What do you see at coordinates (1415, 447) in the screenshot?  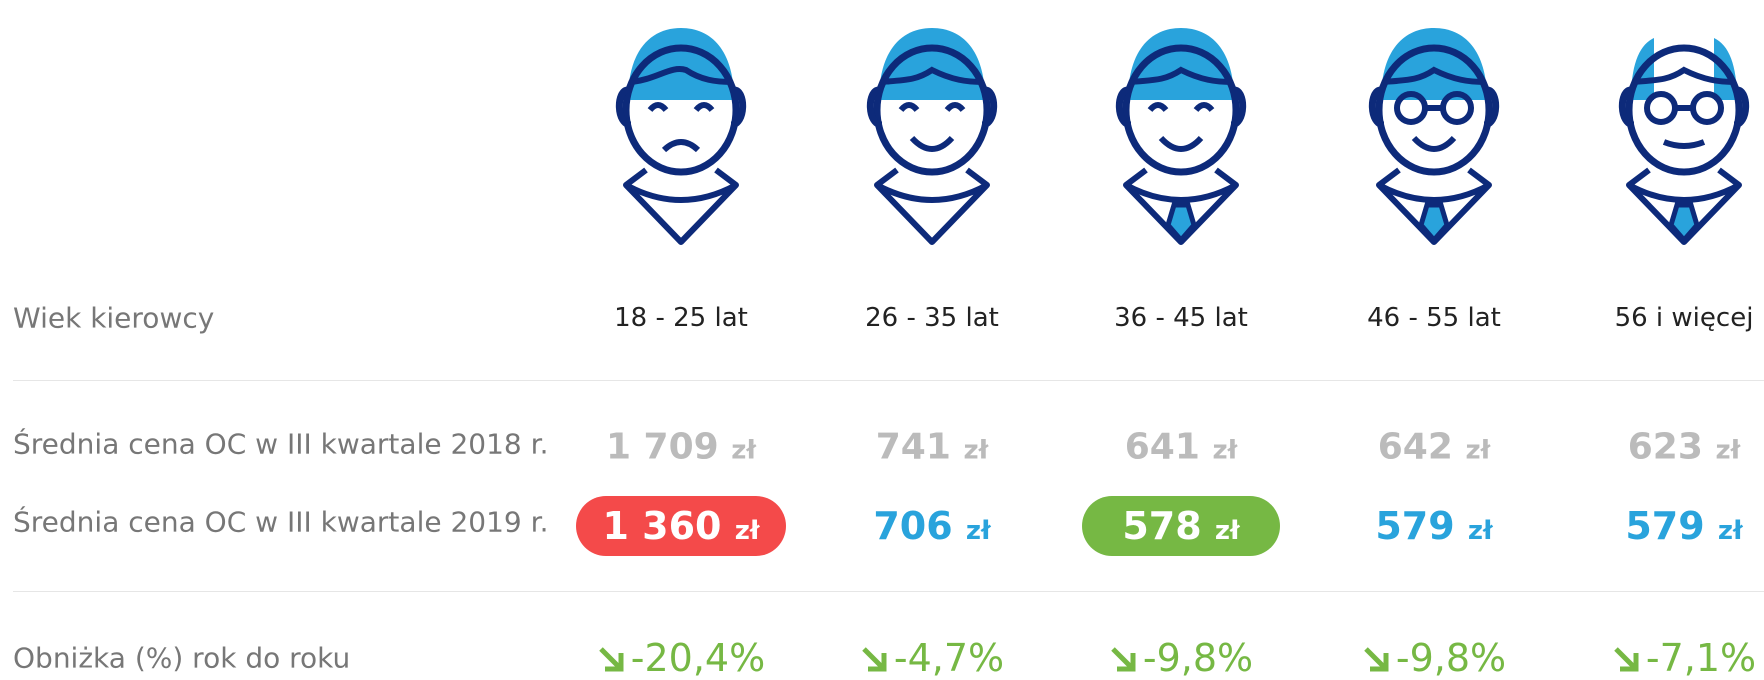 I see `price-value: 642` at bounding box center [1415, 447].